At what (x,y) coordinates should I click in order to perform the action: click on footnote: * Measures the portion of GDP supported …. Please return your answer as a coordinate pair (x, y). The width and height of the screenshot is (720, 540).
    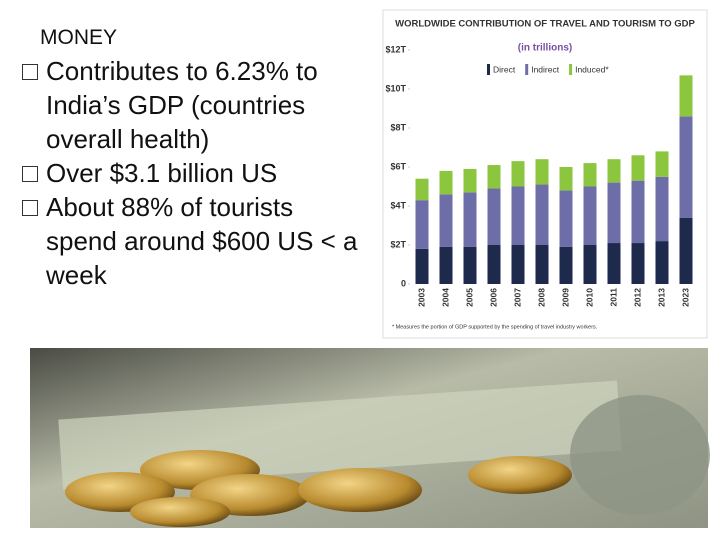
    Looking at the image, I should click on (495, 327).